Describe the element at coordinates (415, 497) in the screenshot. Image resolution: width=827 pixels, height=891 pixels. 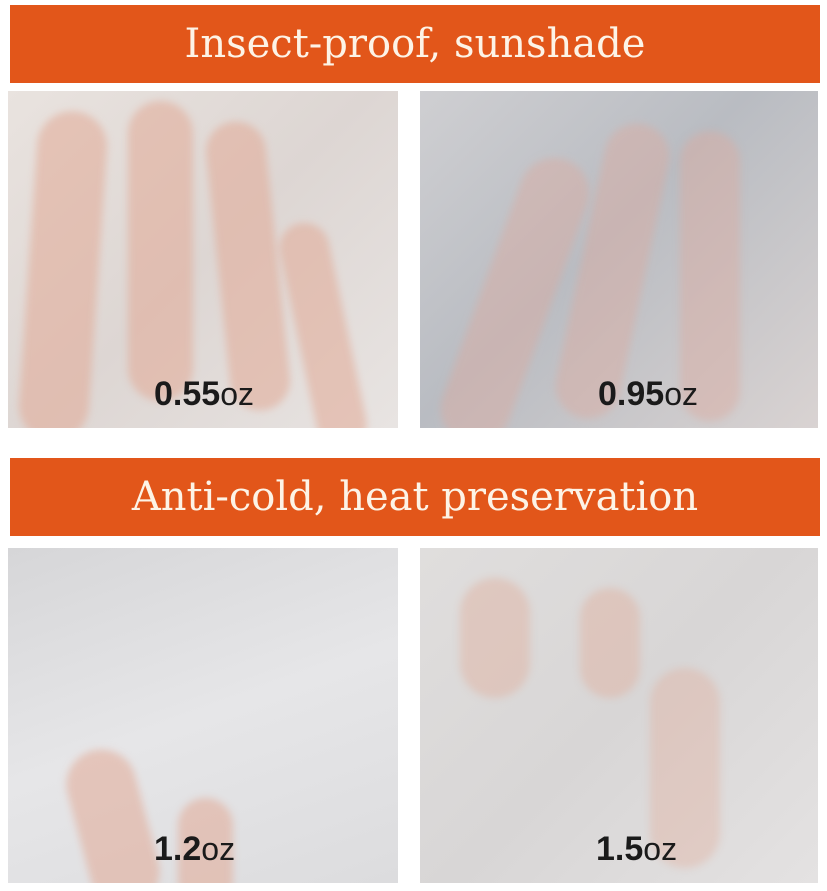
I see `banner-anti-cold: Anti-cold, heat preservation` at that location.